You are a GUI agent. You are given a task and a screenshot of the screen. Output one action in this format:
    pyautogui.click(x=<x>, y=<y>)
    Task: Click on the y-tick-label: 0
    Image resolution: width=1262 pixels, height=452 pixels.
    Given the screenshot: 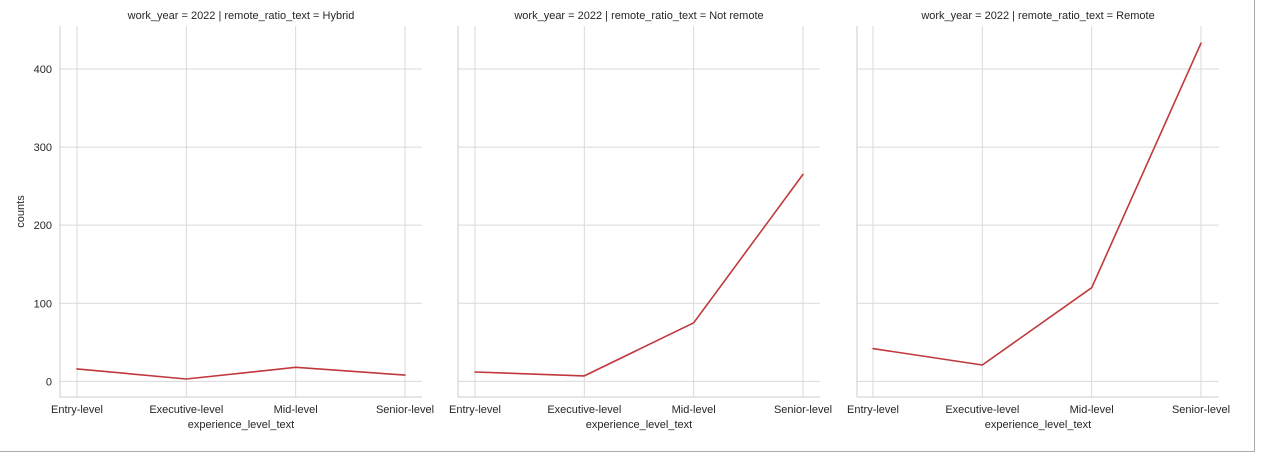 What is the action you would take?
    pyautogui.click(x=49, y=382)
    